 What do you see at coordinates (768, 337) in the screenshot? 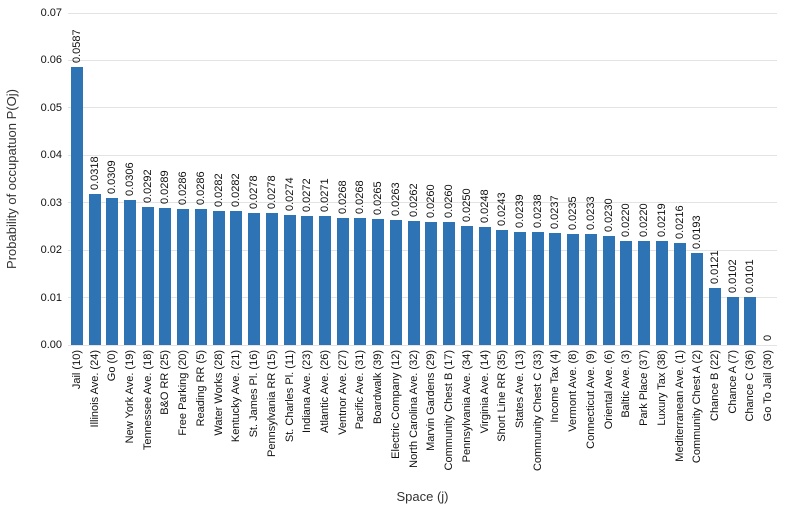
I see `bar-value-label: 0` at bounding box center [768, 337].